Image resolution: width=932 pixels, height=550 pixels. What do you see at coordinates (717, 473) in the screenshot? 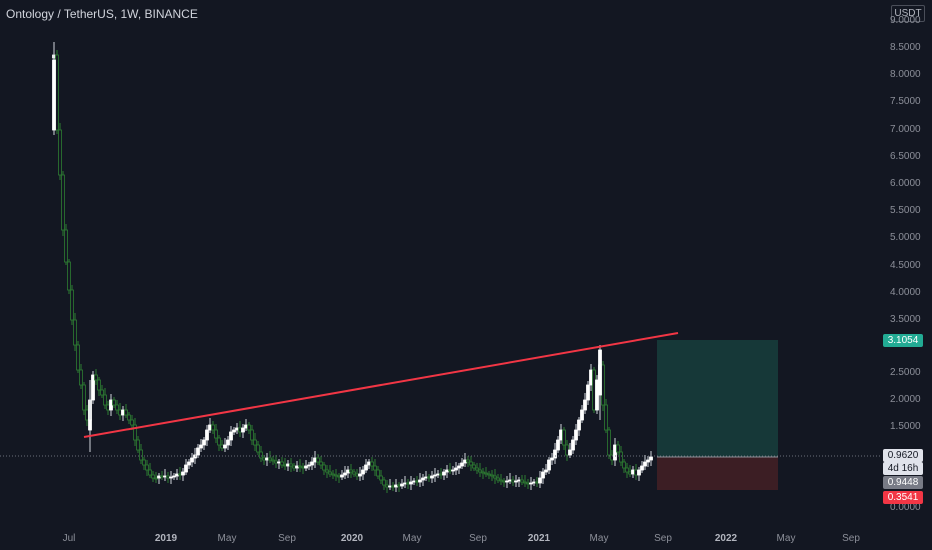
I see `loss-zone` at bounding box center [717, 473].